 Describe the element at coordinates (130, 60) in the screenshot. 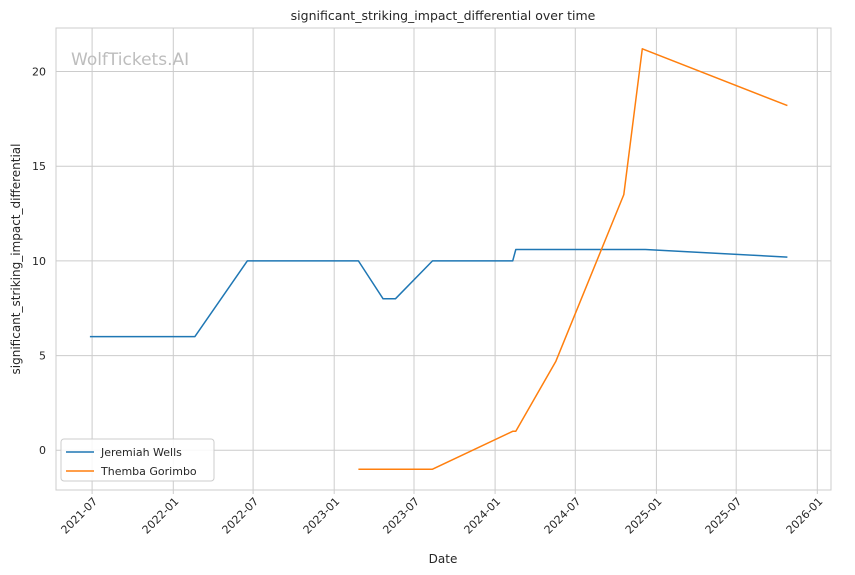

I see `watermark: WolfTickets.AI` at that location.